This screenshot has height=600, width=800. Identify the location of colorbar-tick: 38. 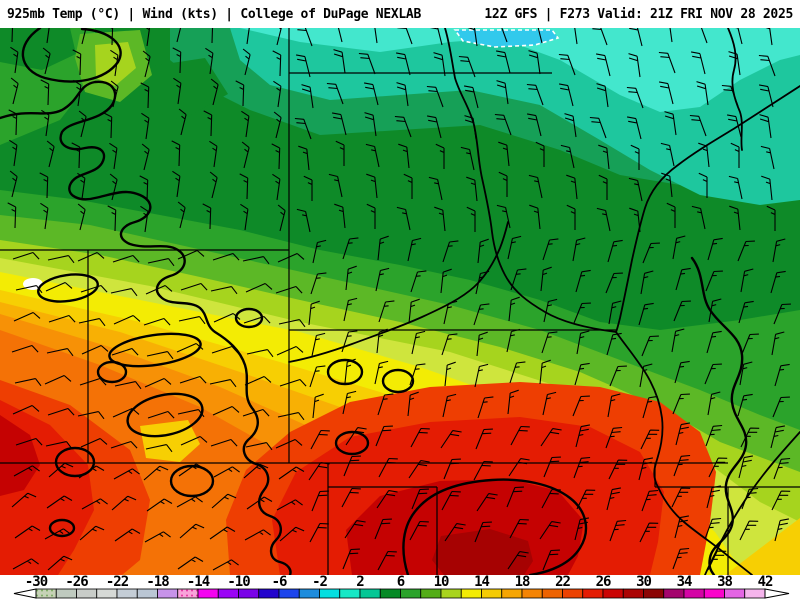
(725, 582).